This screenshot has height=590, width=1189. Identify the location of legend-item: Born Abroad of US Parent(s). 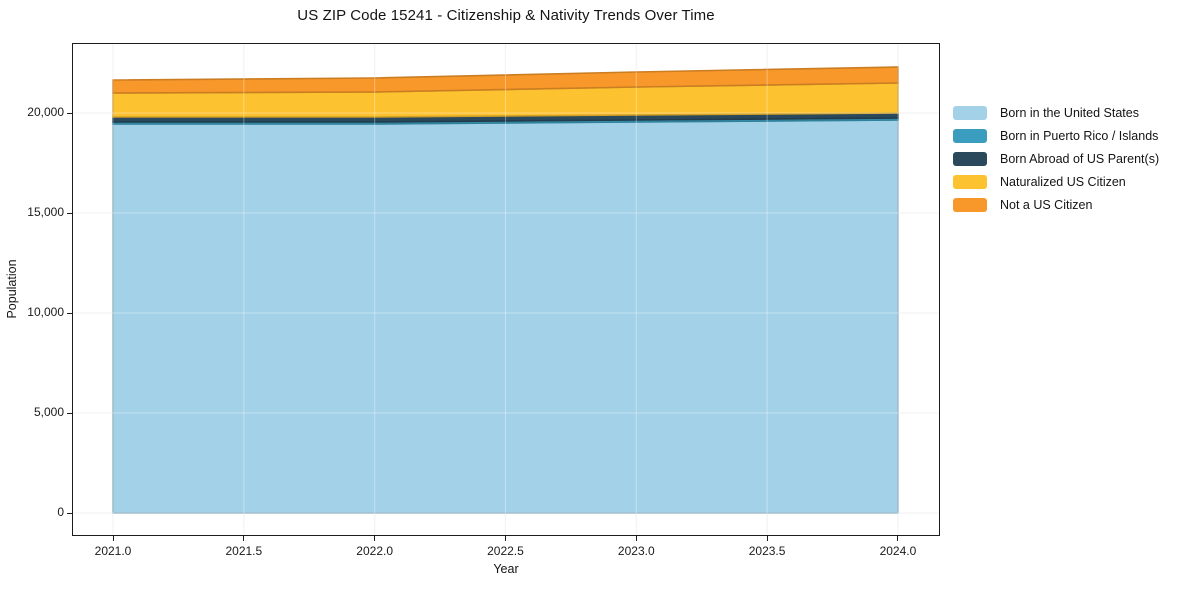
(1056, 158).